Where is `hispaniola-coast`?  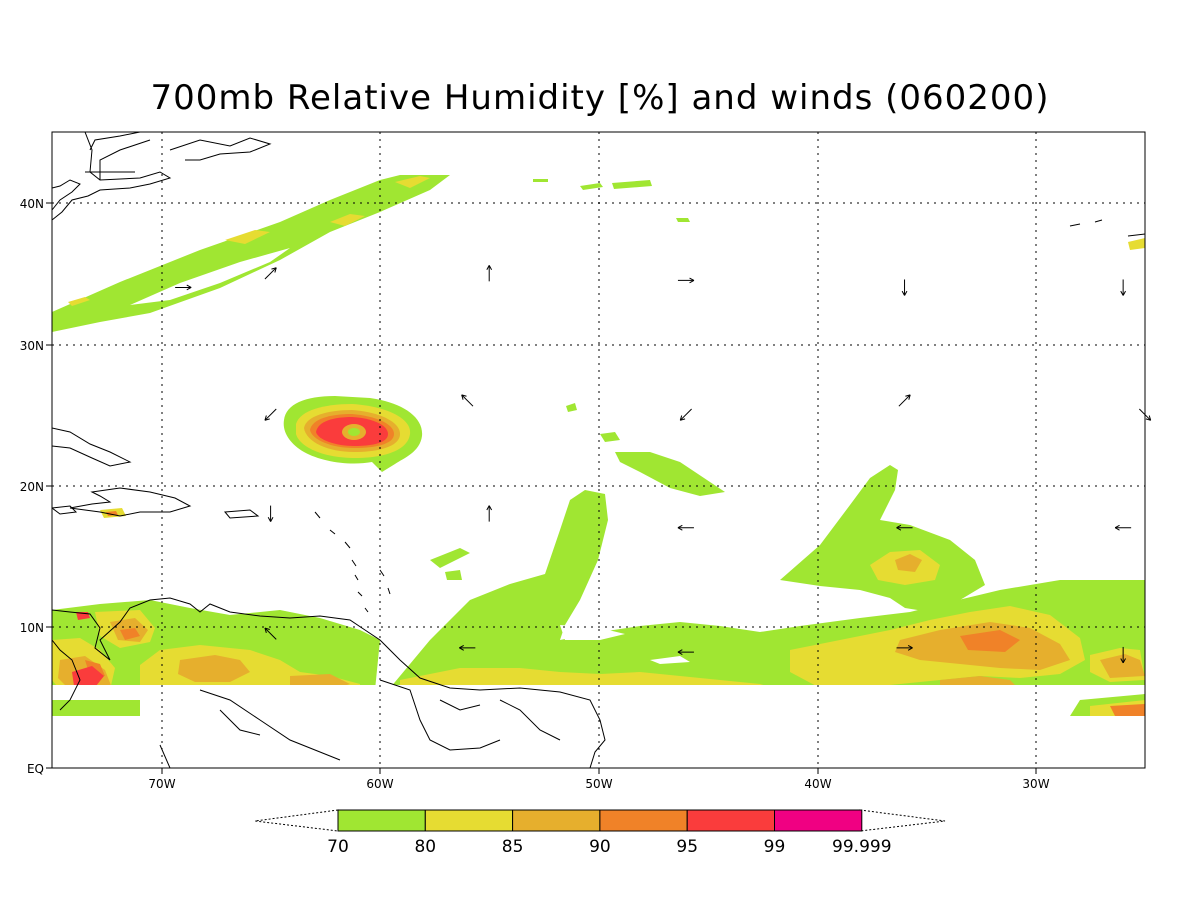 hispaniola-coast is located at coordinates (130, 502).